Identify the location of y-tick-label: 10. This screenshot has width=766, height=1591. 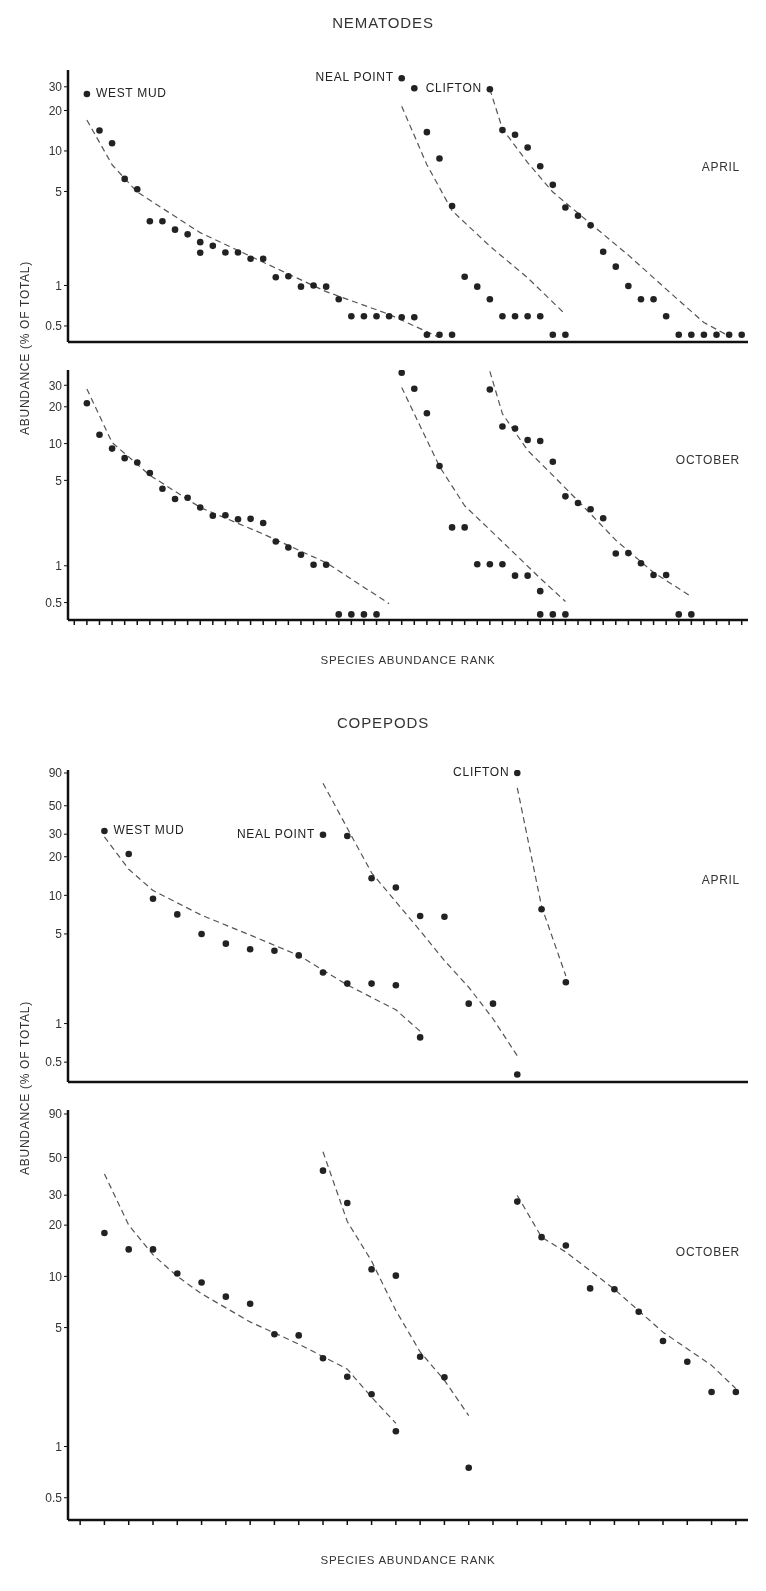
(55, 151).